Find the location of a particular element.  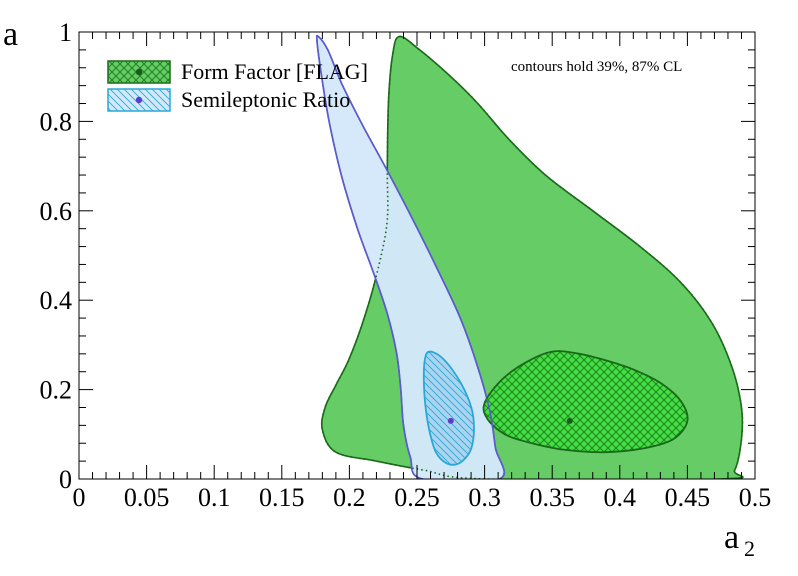

cl-annotation: contours hold 39%, 87% CL is located at coordinates (596, 67).